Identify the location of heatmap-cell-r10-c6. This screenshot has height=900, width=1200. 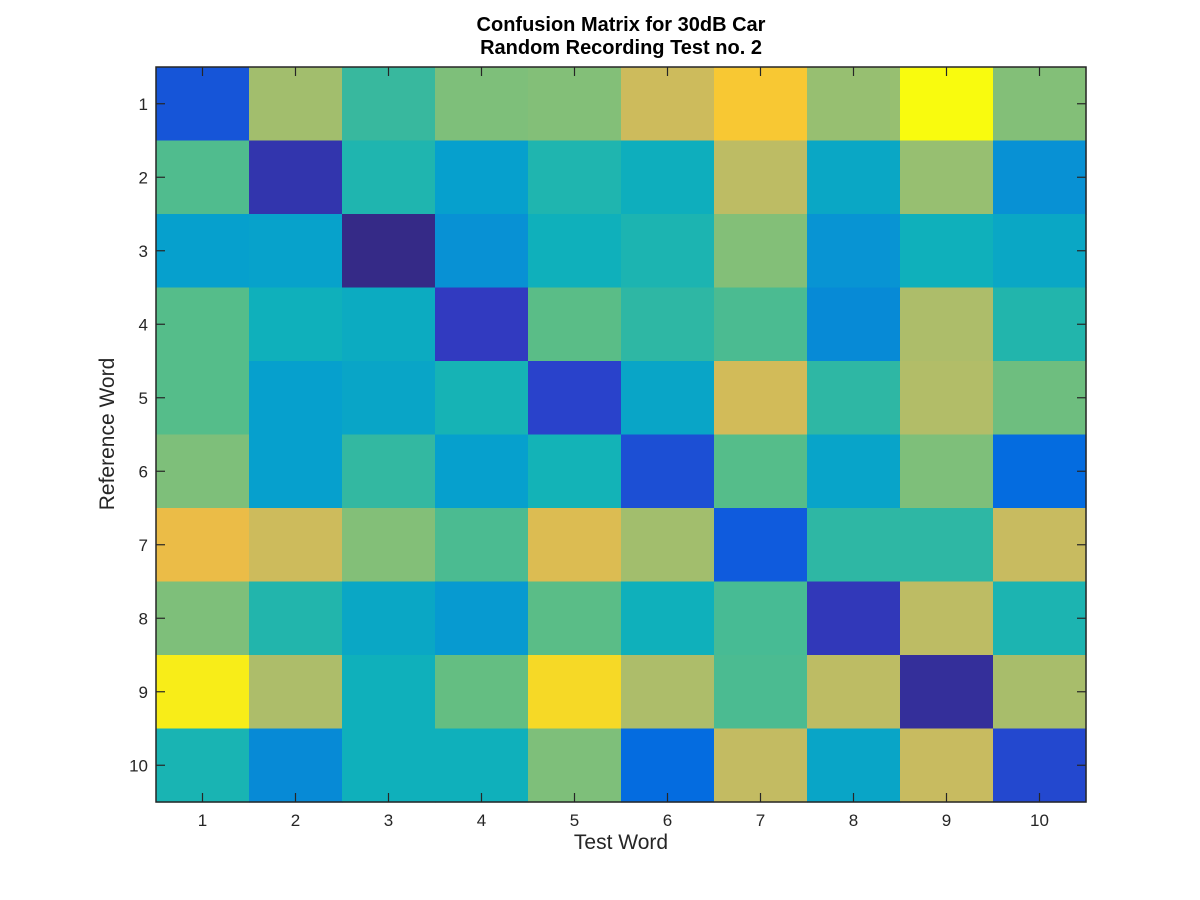
(668, 765).